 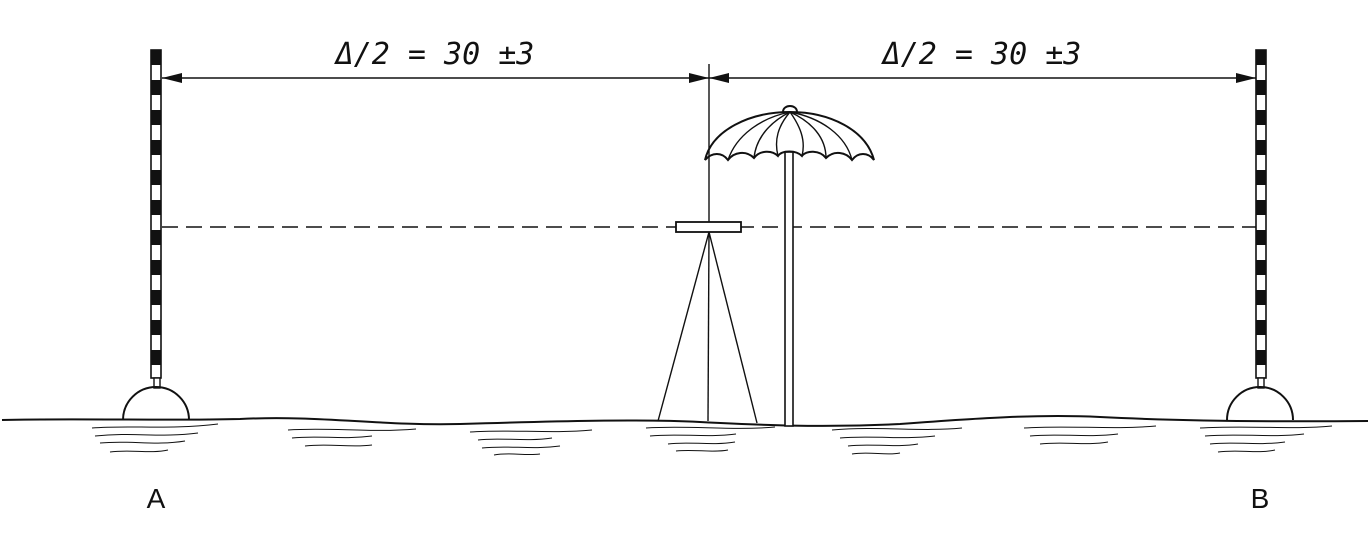 I want to click on dimension-label-right: Δ/2 = 30 ±3, so click(x=981, y=54).